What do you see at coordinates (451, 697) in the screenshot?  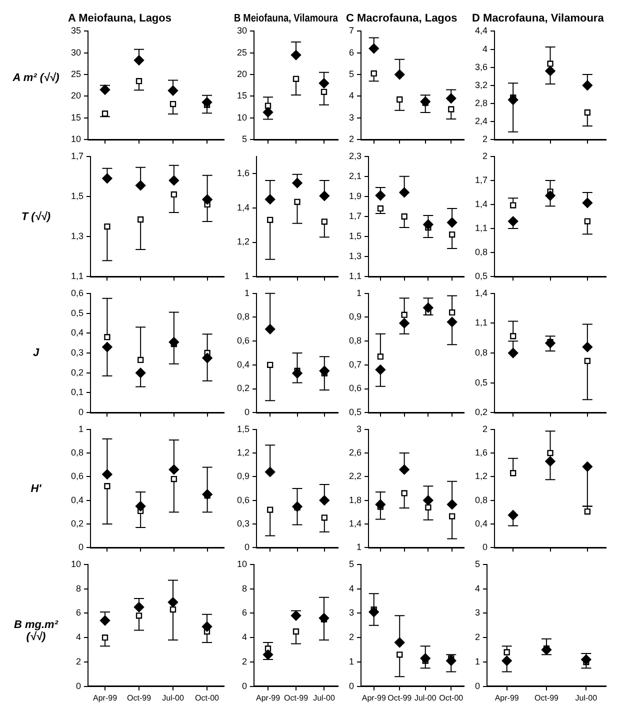 I see `x-tick-label: Oct-00` at bounding box center [451, 697].